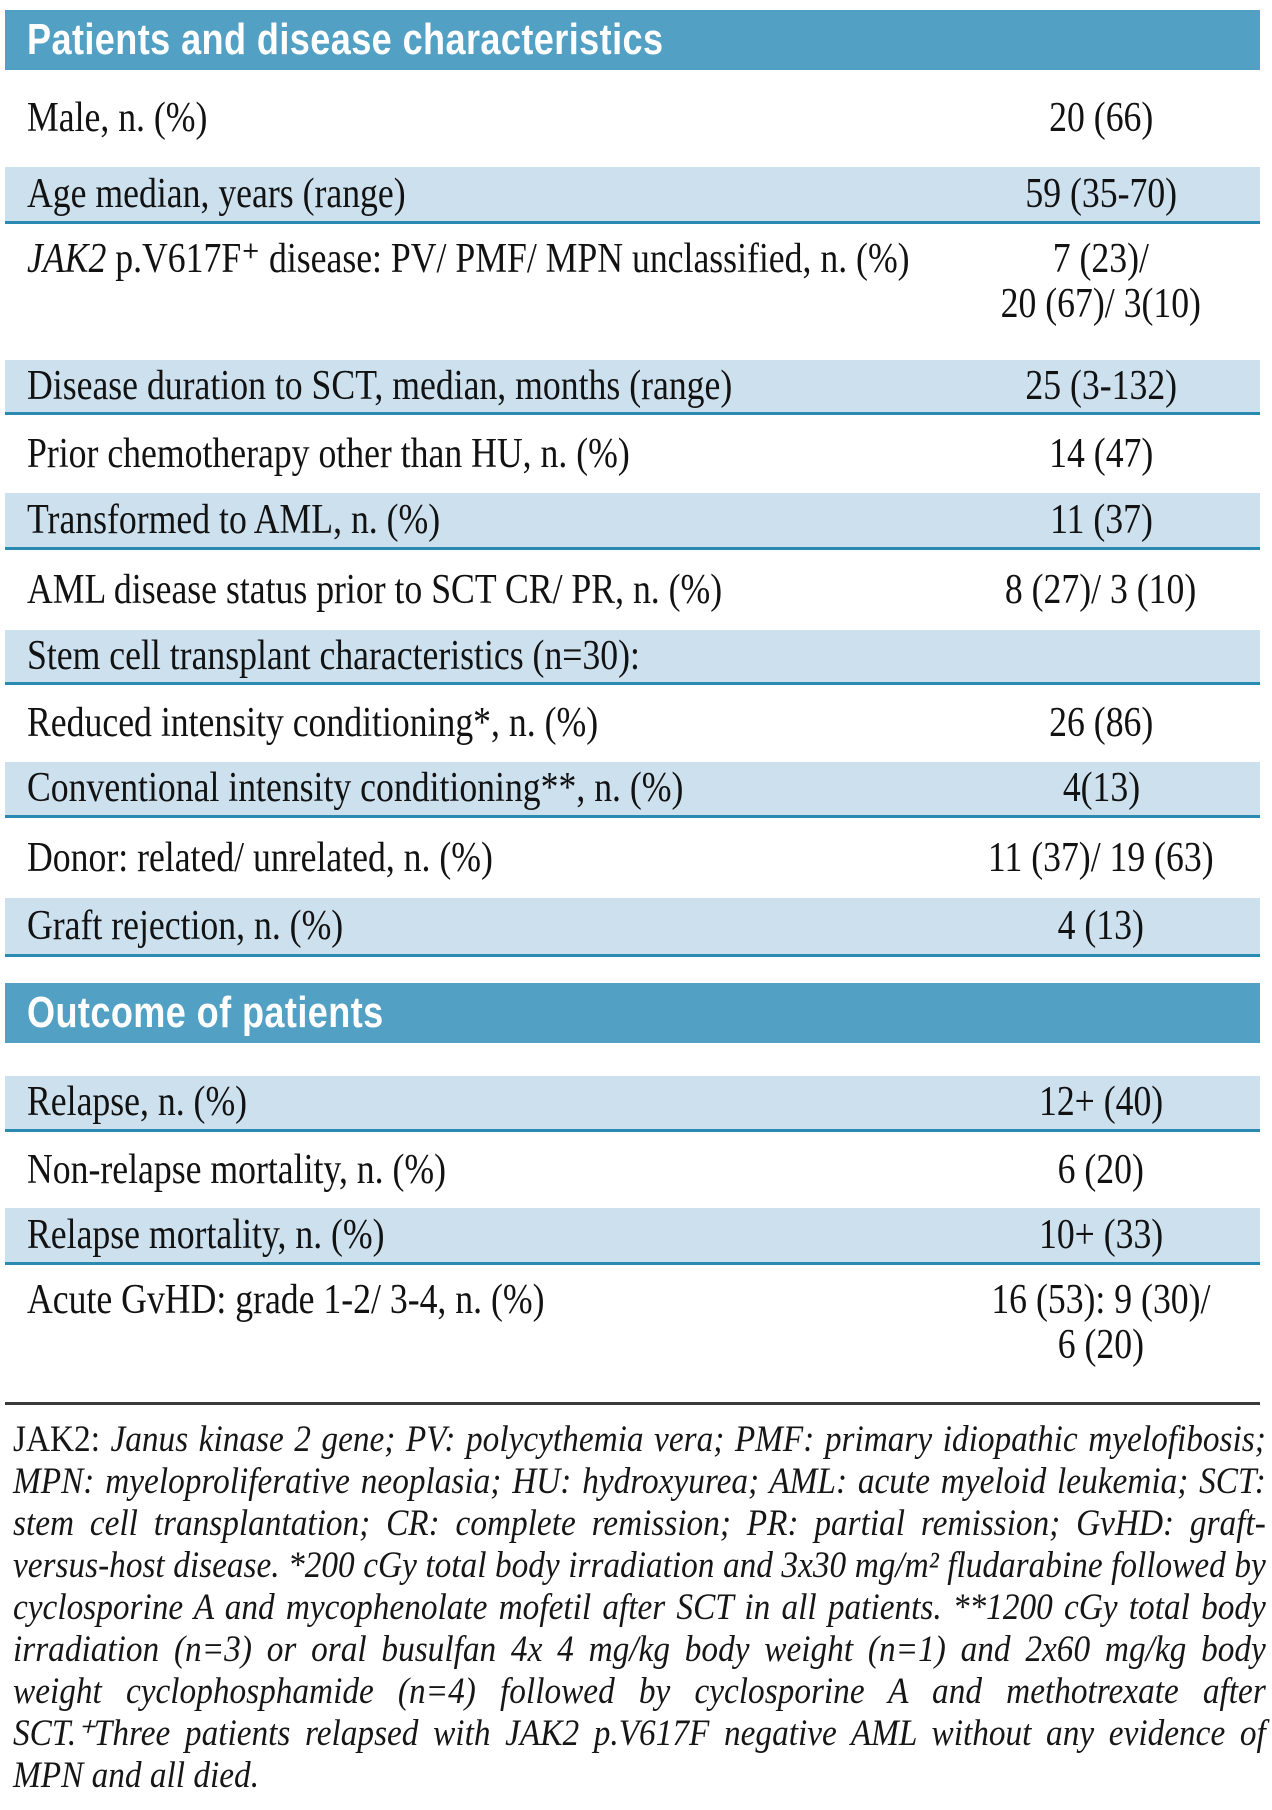 Image resolution: width=1272 pixels, height=1810 pixels. Describe the element at coordinates (1101, 1234) in the screenshot. I see `row-value: 10+ (33)` at that location.